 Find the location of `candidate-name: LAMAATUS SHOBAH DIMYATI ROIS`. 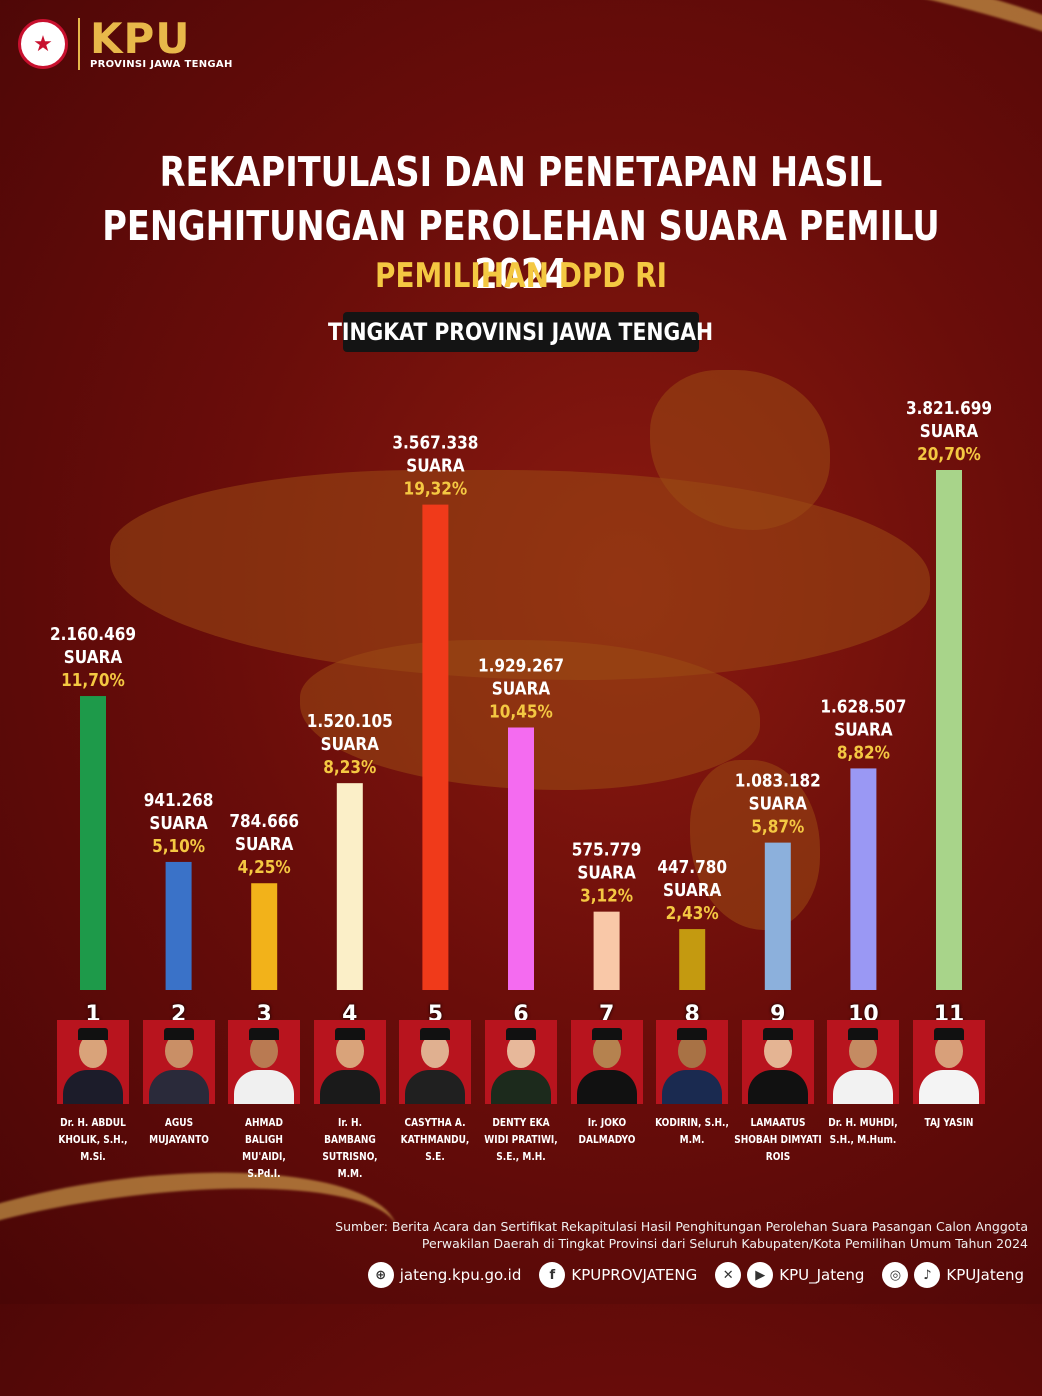

candidate-name: LAMAATUS SHOBAH DIMYATI ROIS is located at coordinates (778, 1139).